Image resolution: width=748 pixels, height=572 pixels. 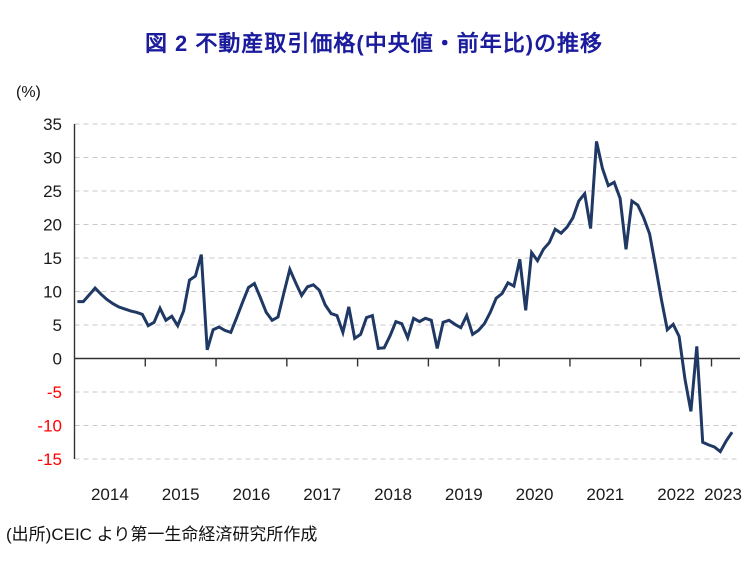 What do you see at coordinates (535, 494) in the screenshot?
I see `x-tick-label: 2020` at bounding box center [535, 494].